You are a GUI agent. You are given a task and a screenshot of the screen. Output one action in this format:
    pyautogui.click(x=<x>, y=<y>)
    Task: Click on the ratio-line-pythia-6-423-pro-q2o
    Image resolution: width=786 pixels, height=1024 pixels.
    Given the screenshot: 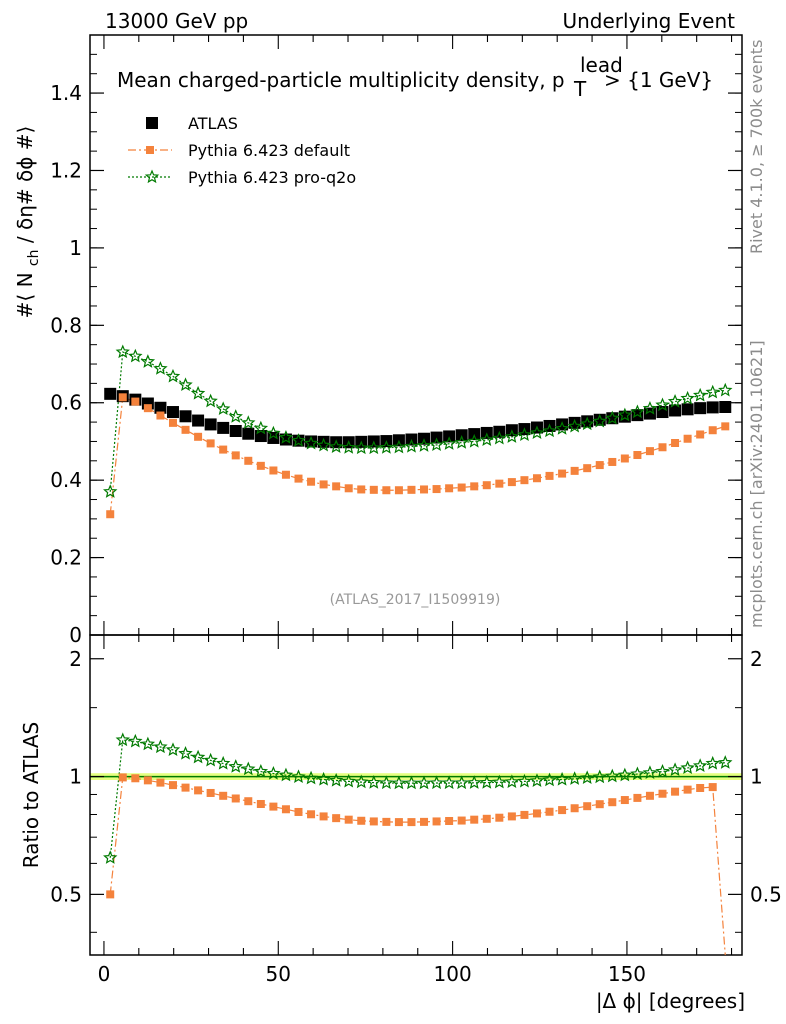 What is the action you would take?
    pyautogui.click(x=417, y=798)
    